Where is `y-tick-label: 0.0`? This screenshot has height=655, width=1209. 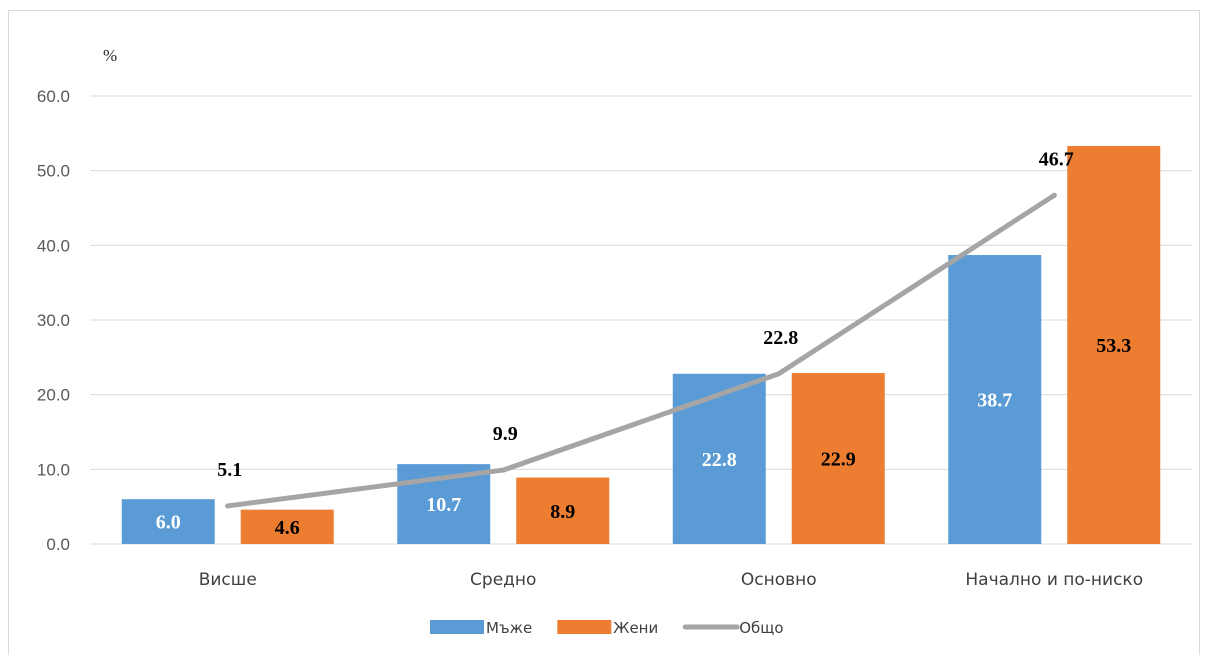
y-tick-label: 0.0 is located at coordinates (58, 544).